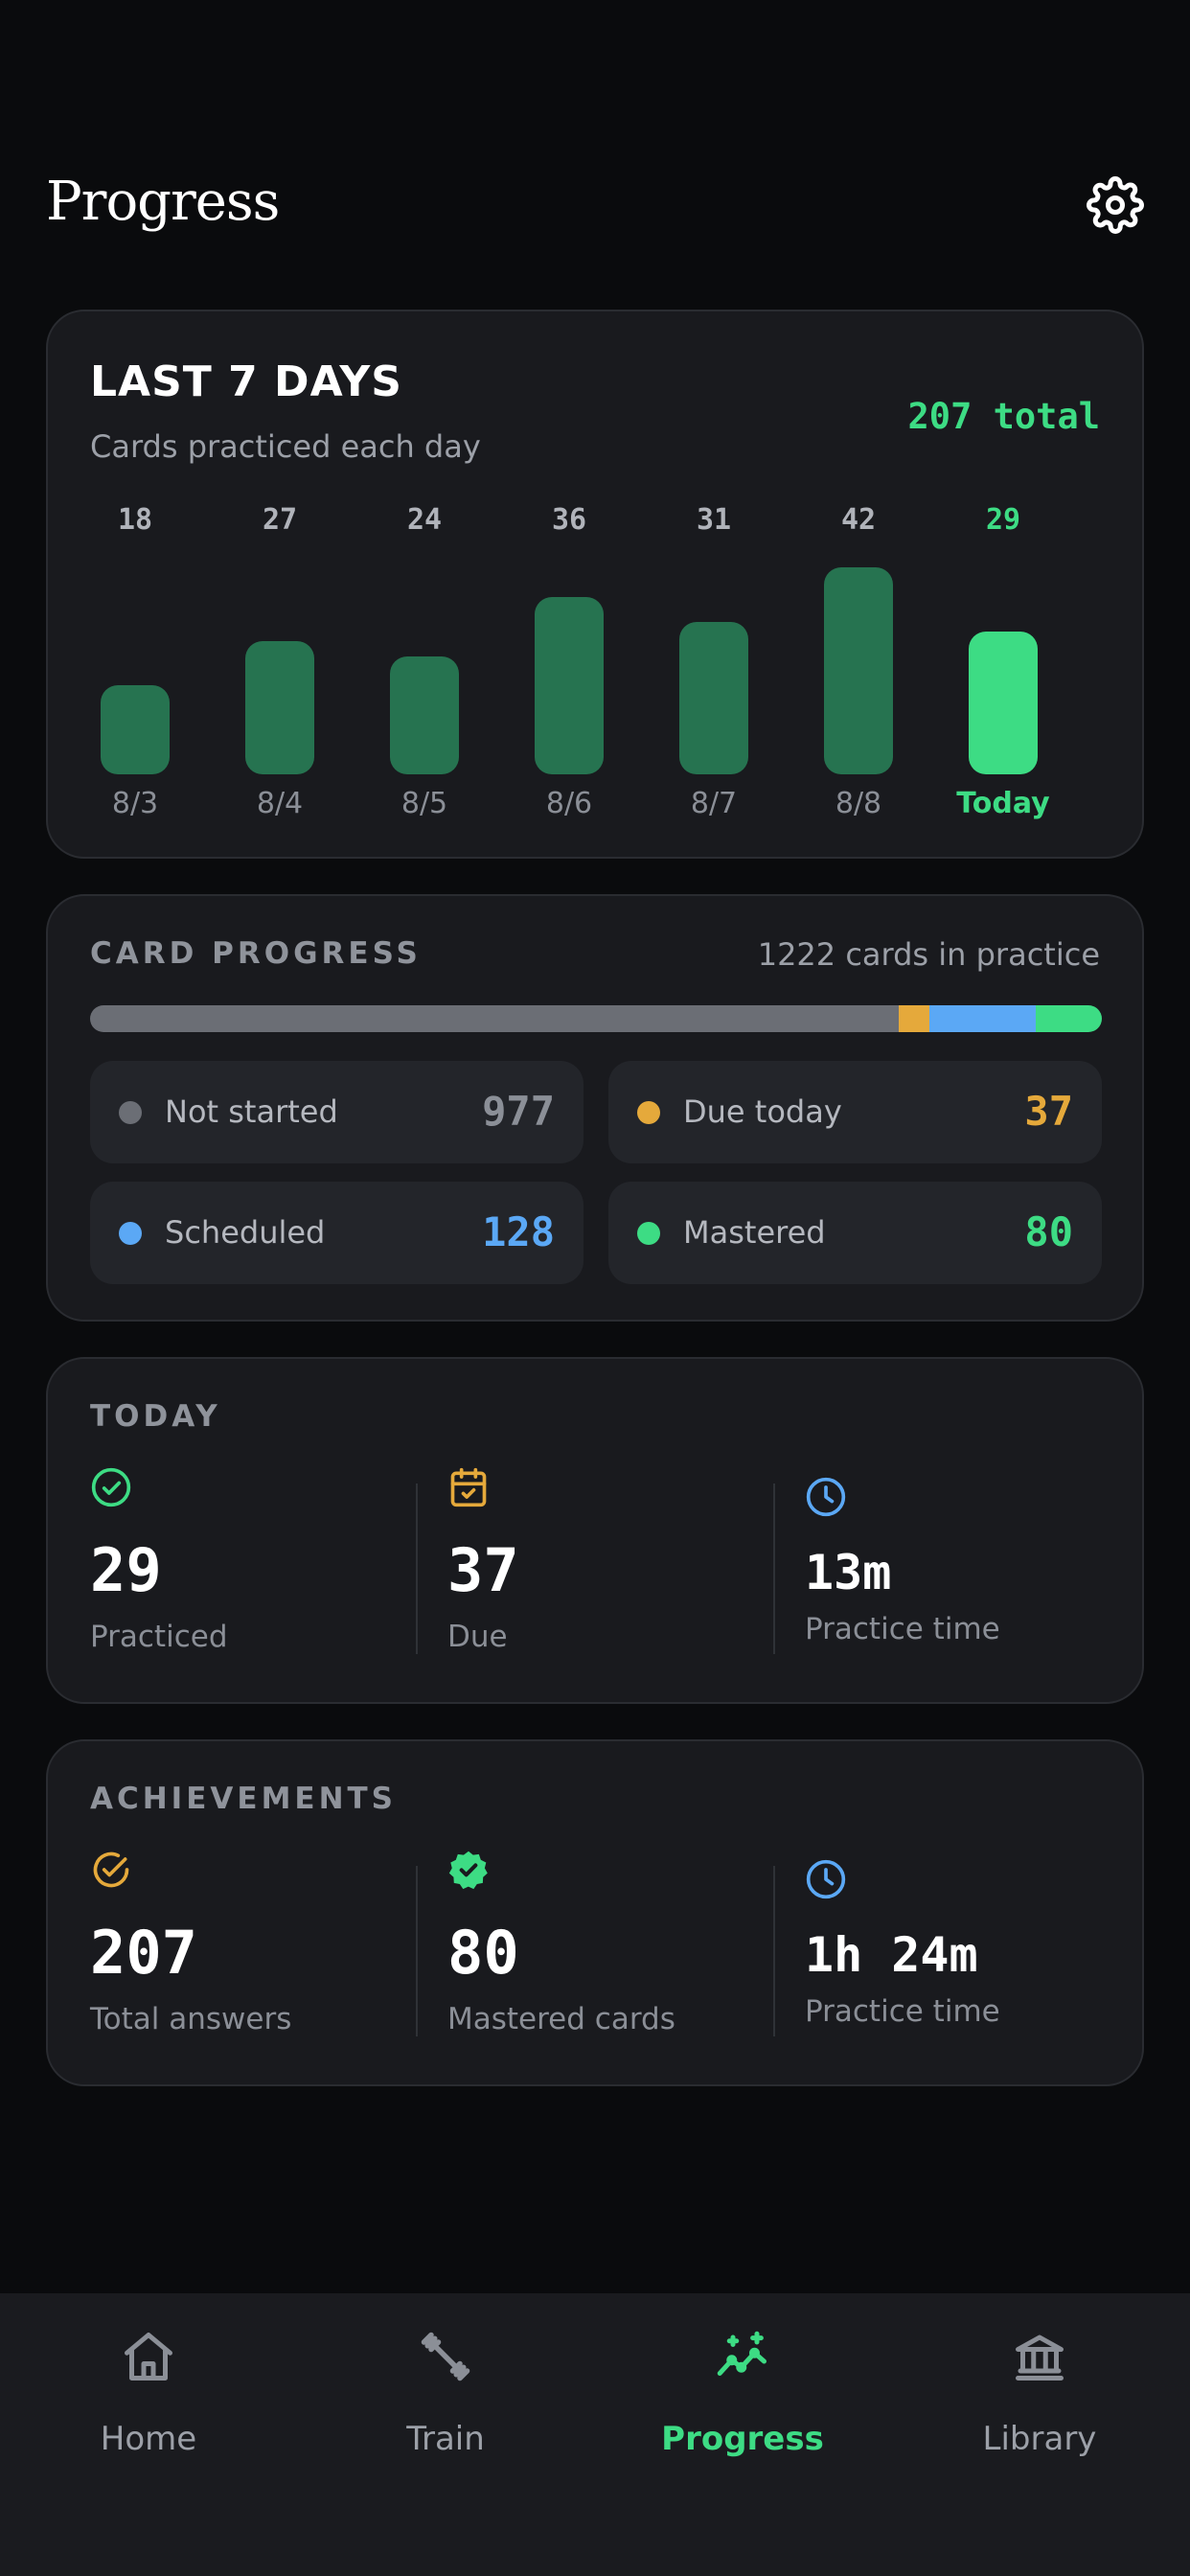  Describe the element at coordinates (858, 520) in the screenshot. I see `bar-value-label: 42` at that location.